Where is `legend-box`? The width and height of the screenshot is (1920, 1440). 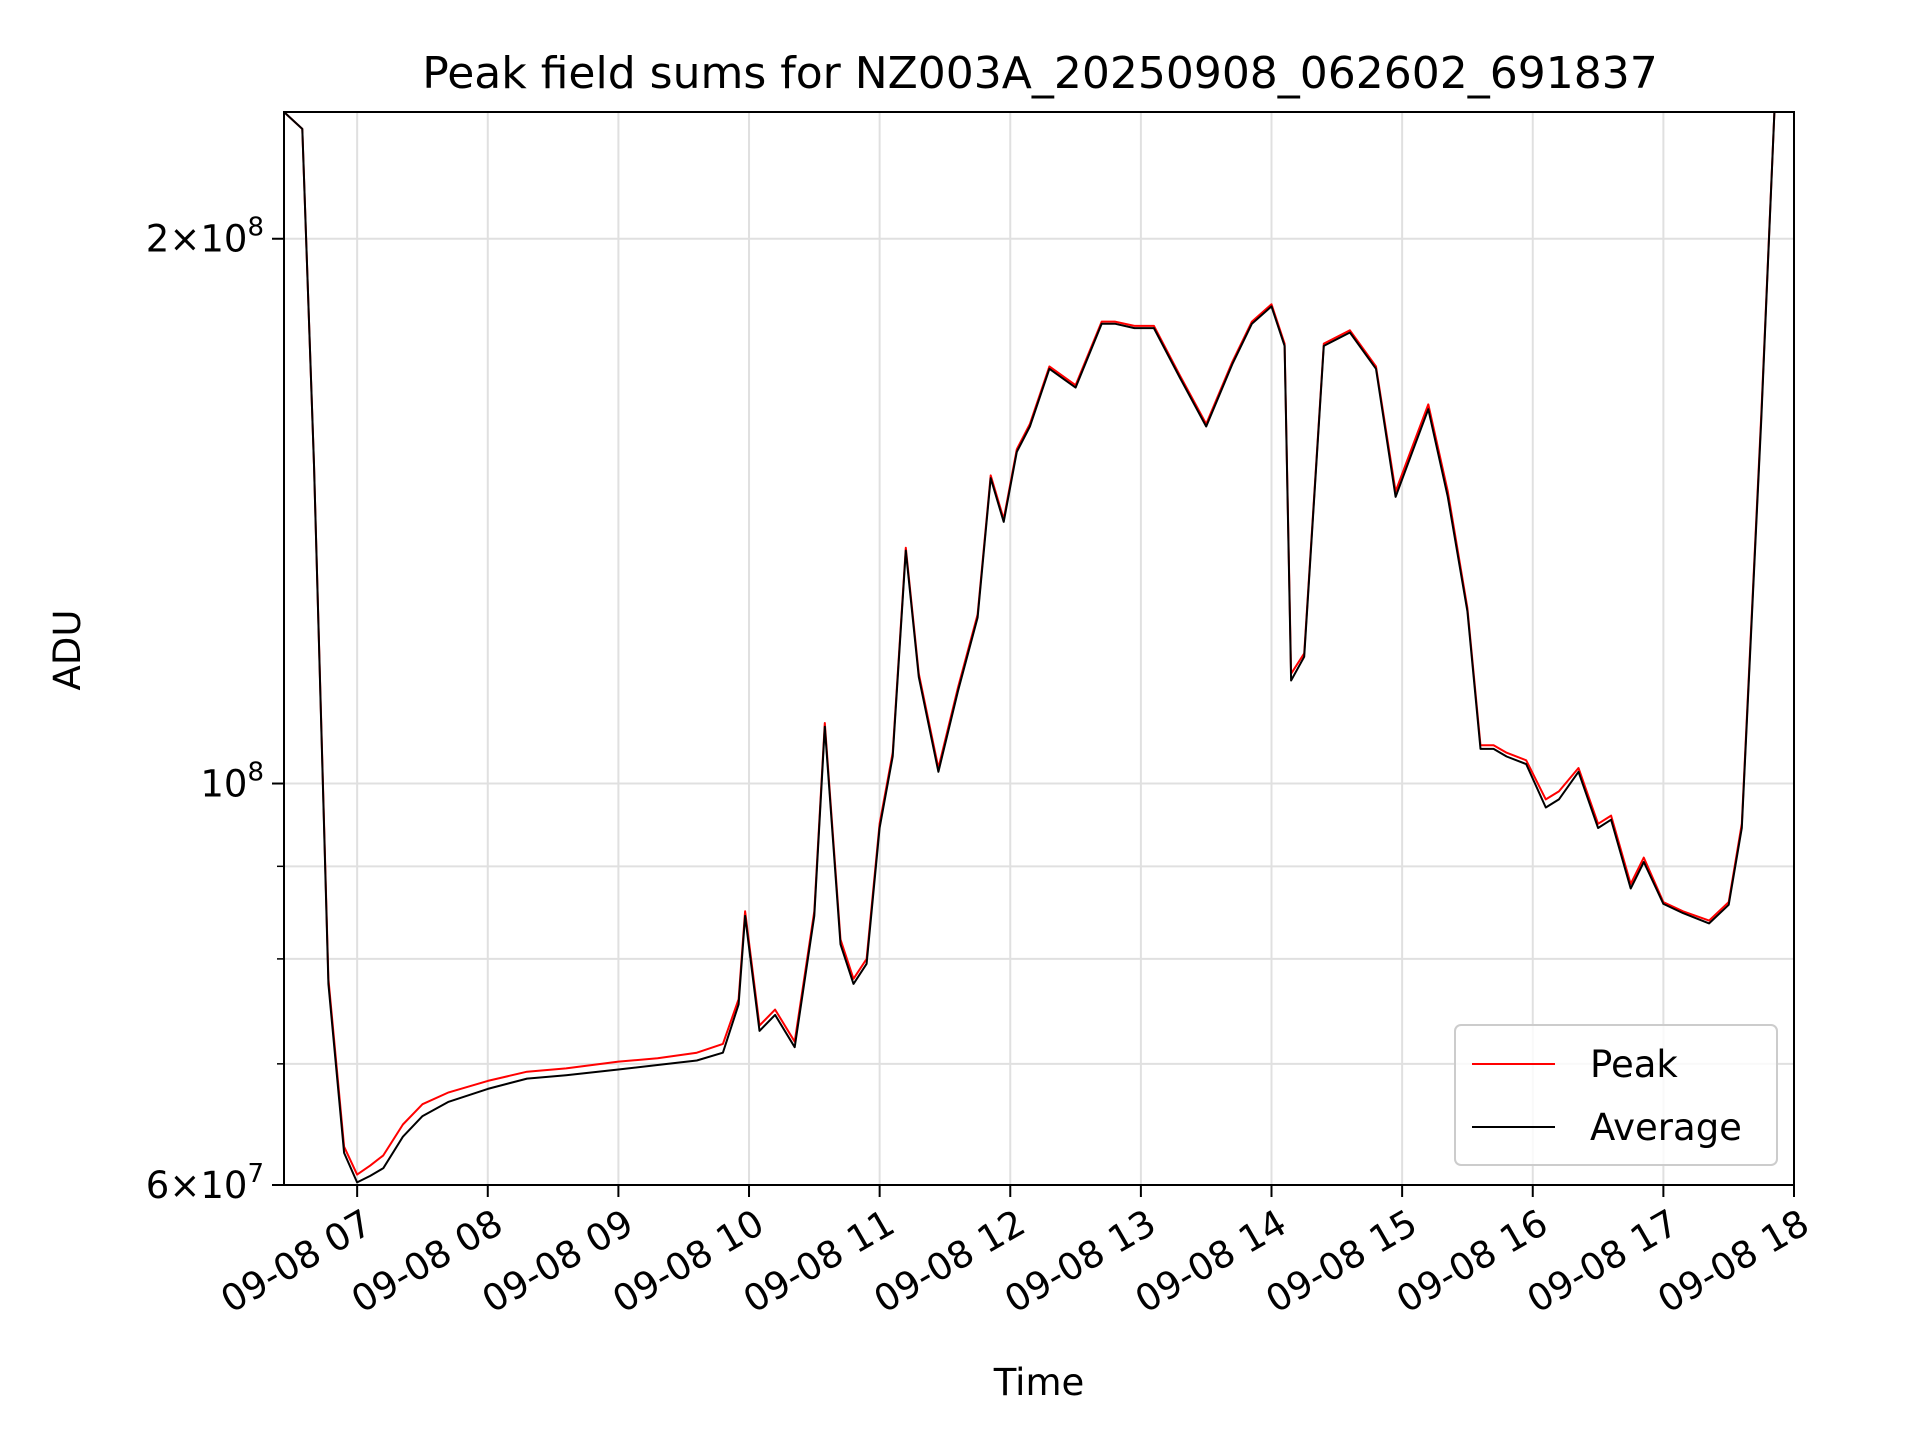 legend-box is located at coordinates (1616, 1095).